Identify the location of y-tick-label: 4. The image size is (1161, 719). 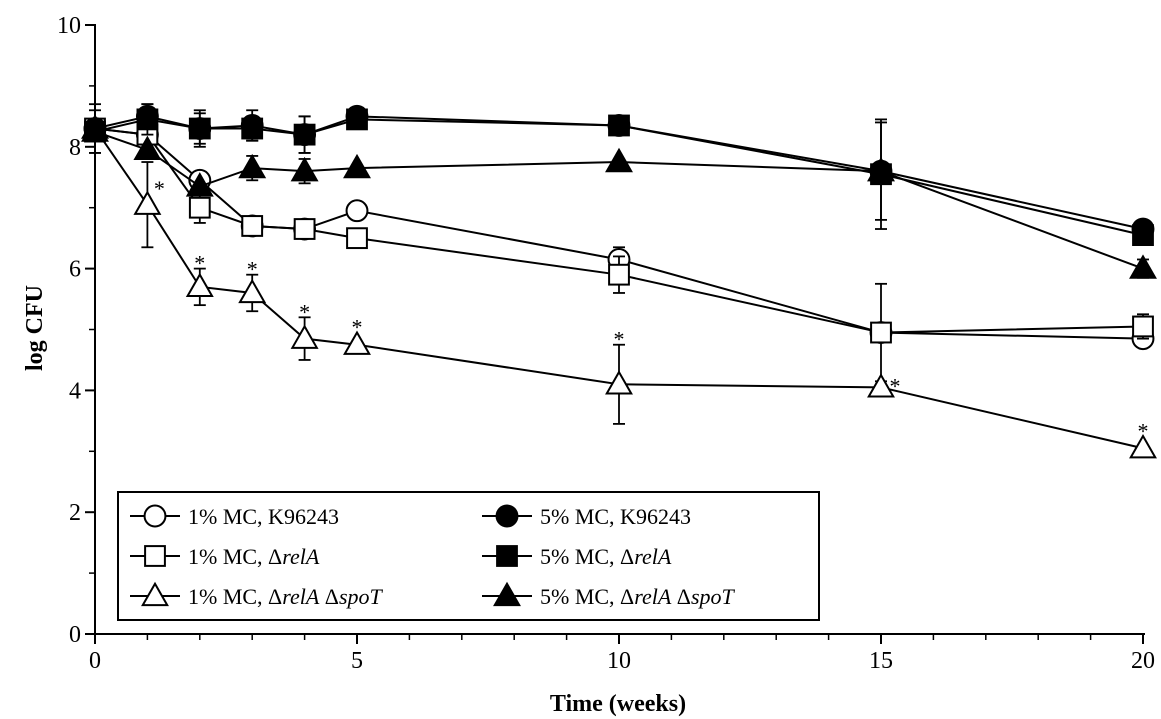
(75, 391).